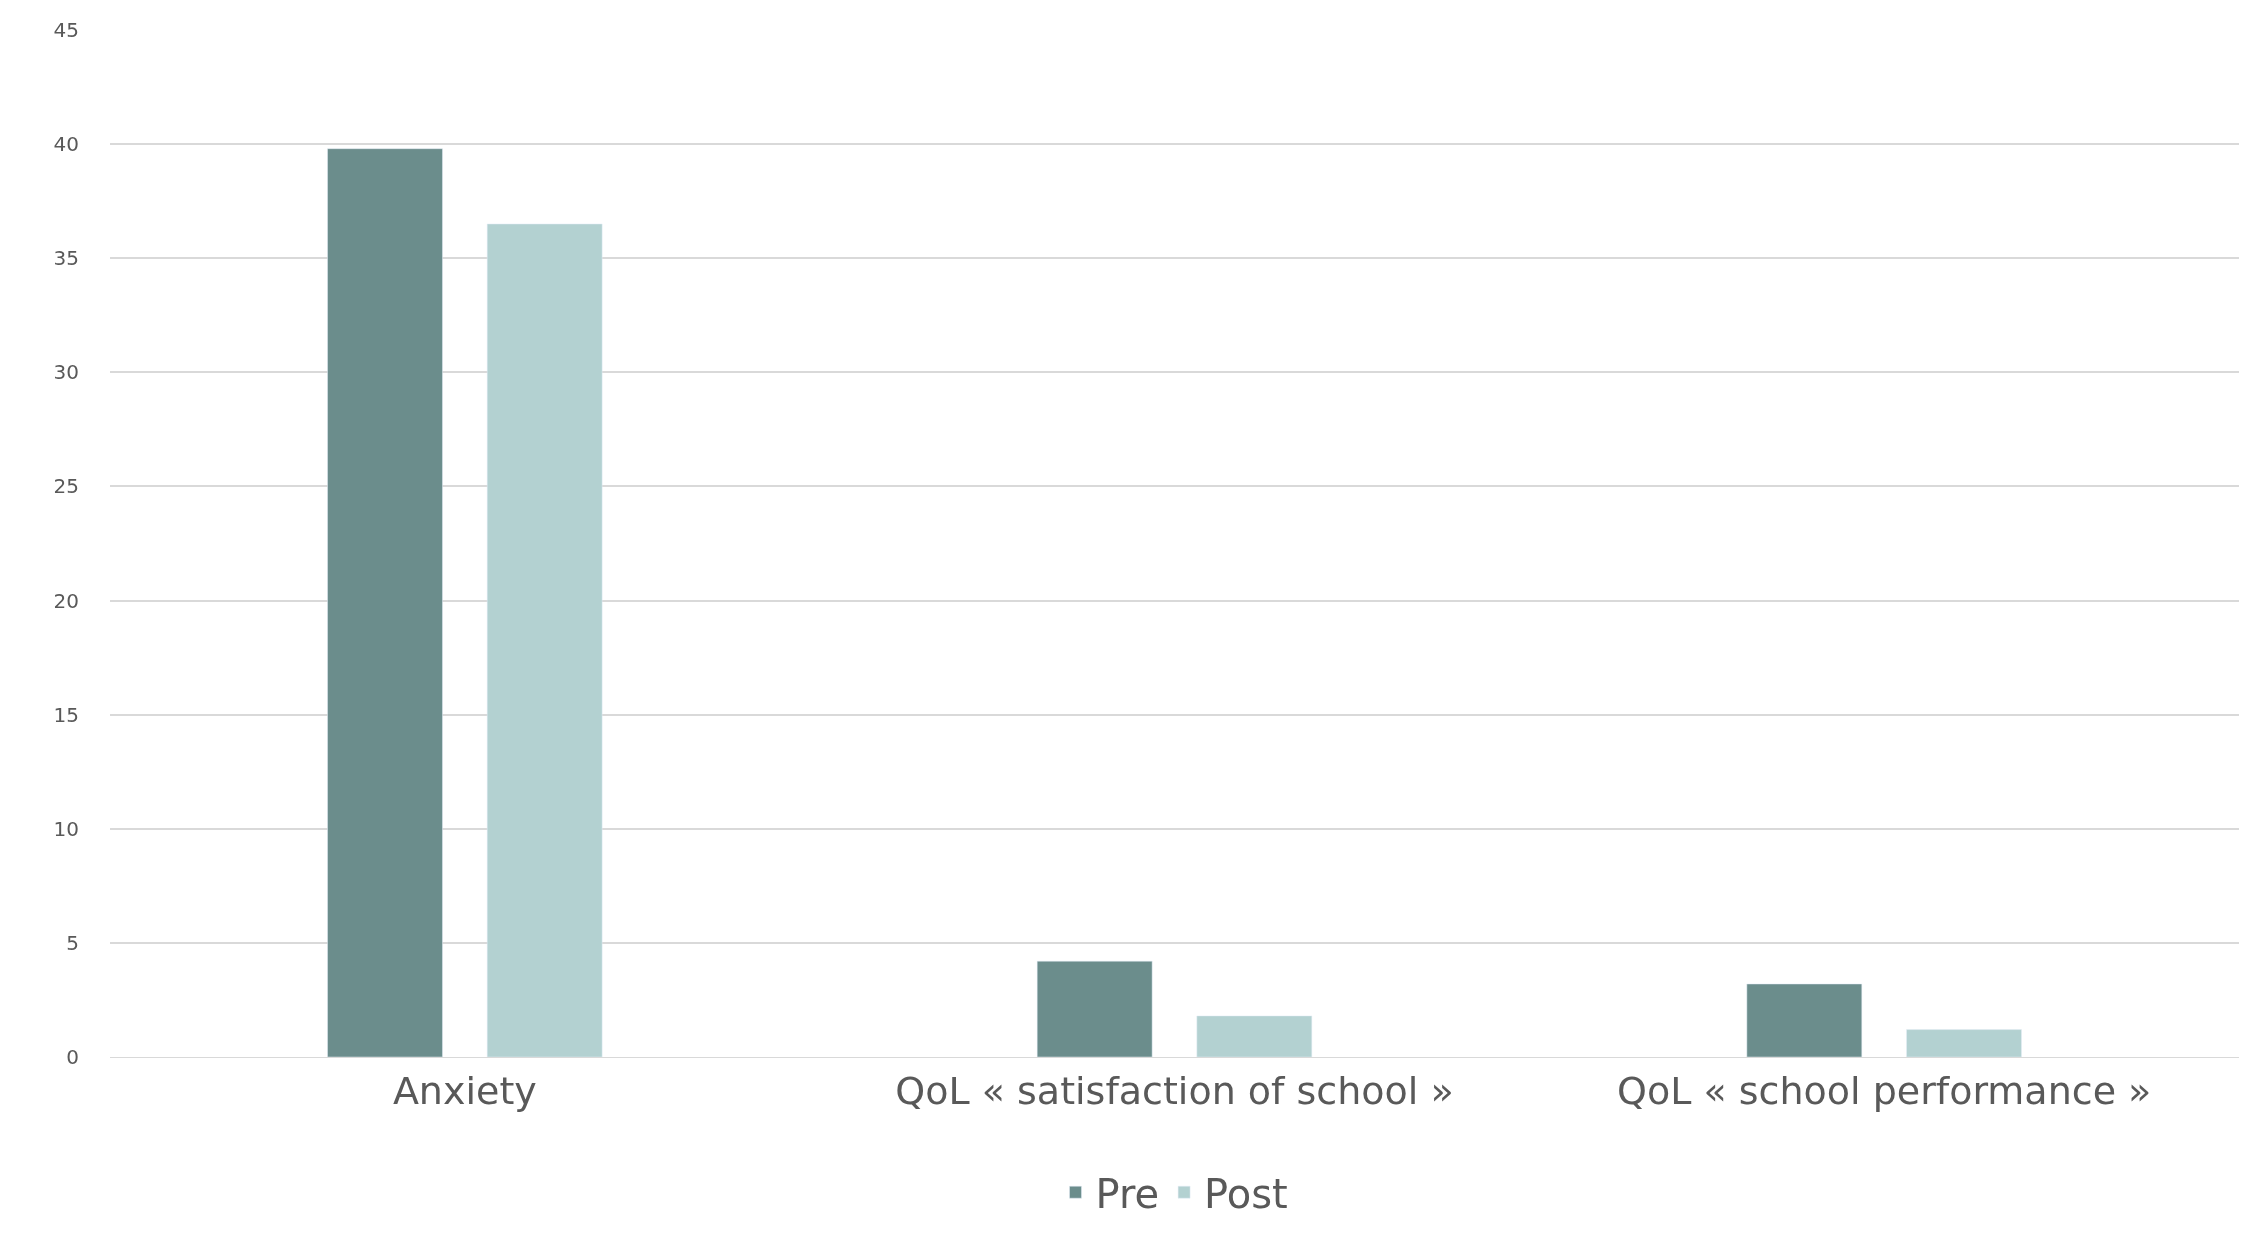 Image resolution: width=2249 pixels, height=1235 pixels. What do you see at coordinates (1246, 1193) in the screenshot?
I see `legend-label: Post` at bounding box center [1246, 1193].